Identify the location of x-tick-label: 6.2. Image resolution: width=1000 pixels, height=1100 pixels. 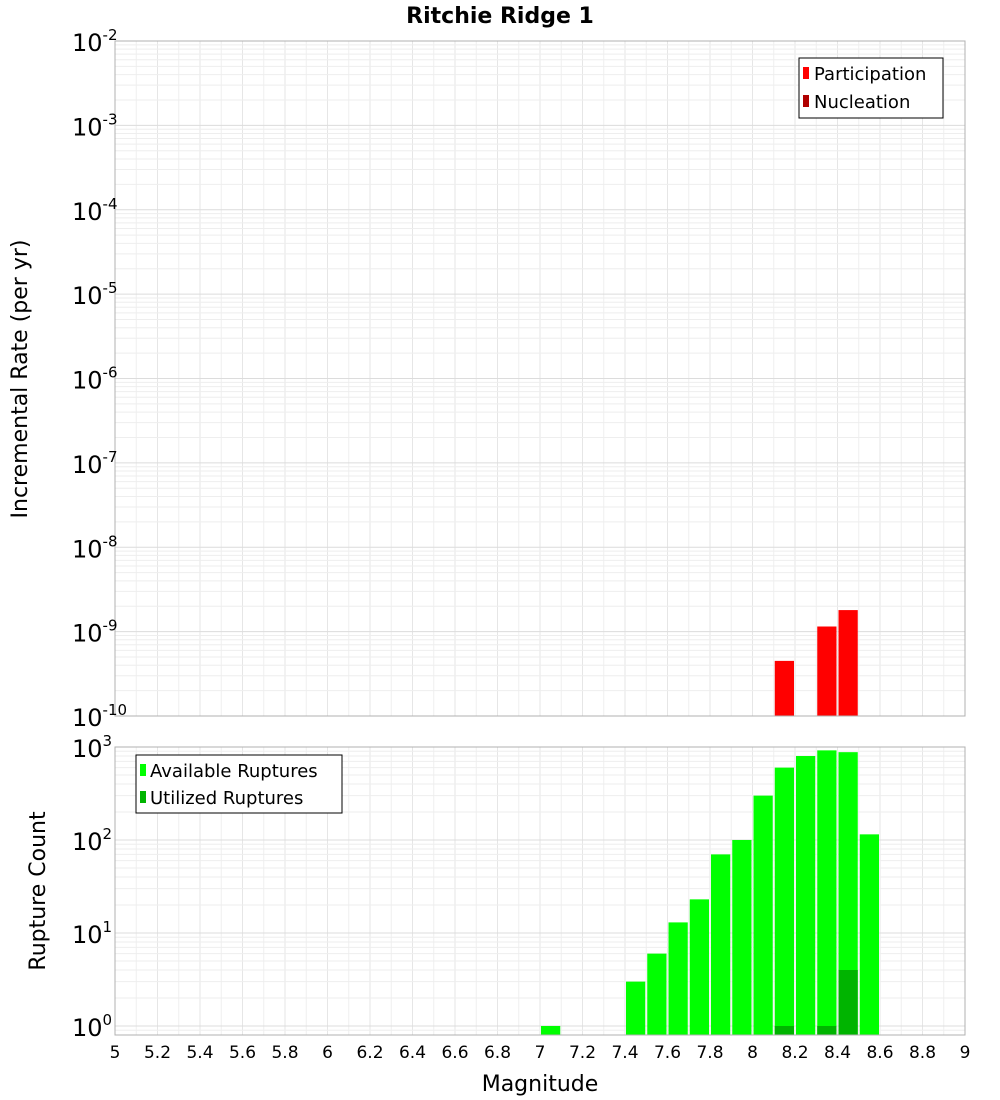
(369, 1053).